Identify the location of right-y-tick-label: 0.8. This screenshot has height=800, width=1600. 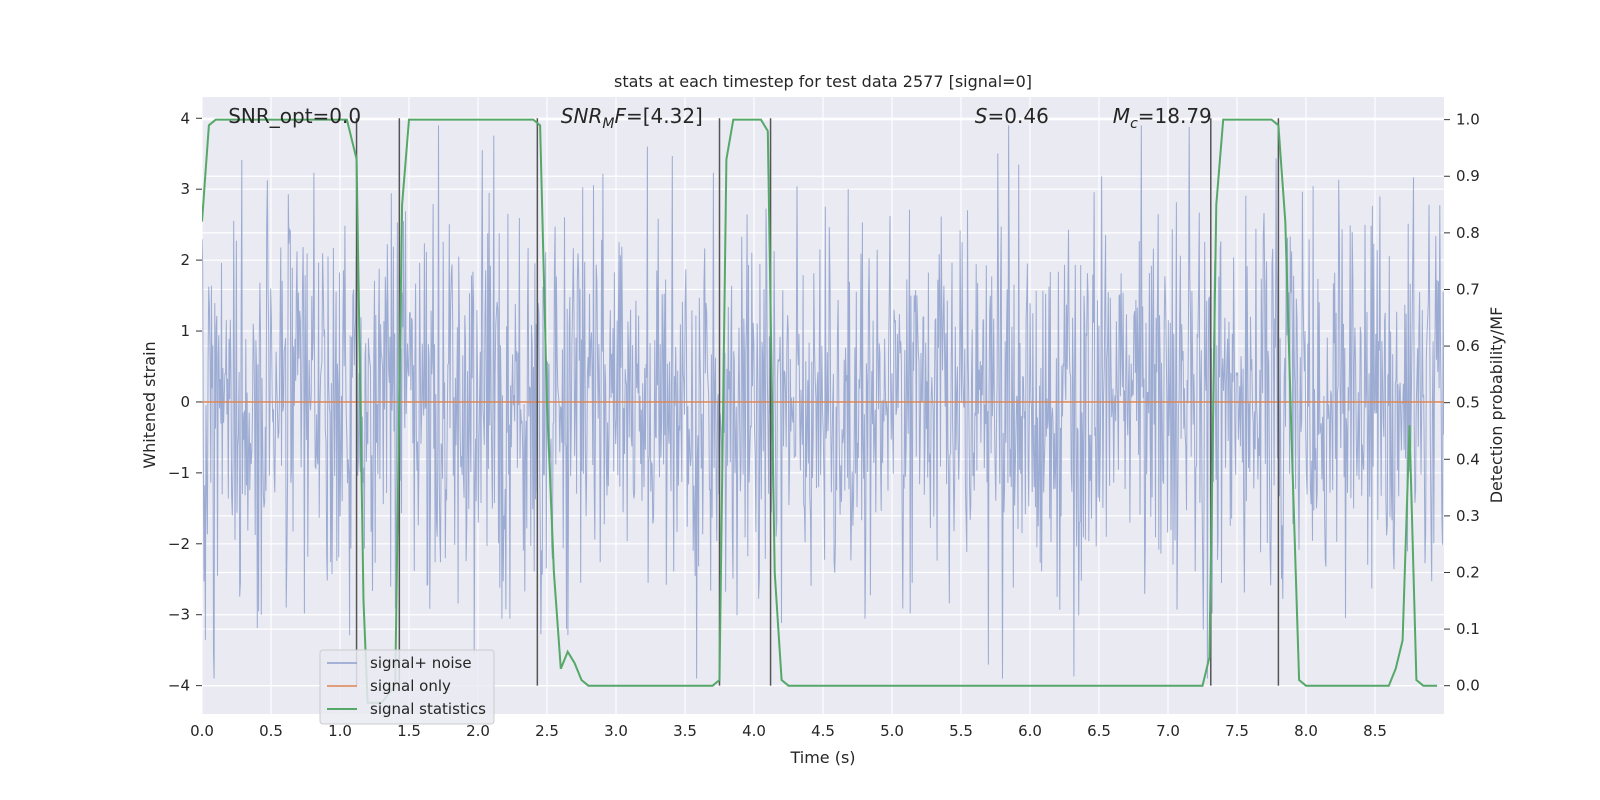
(1468, 233).